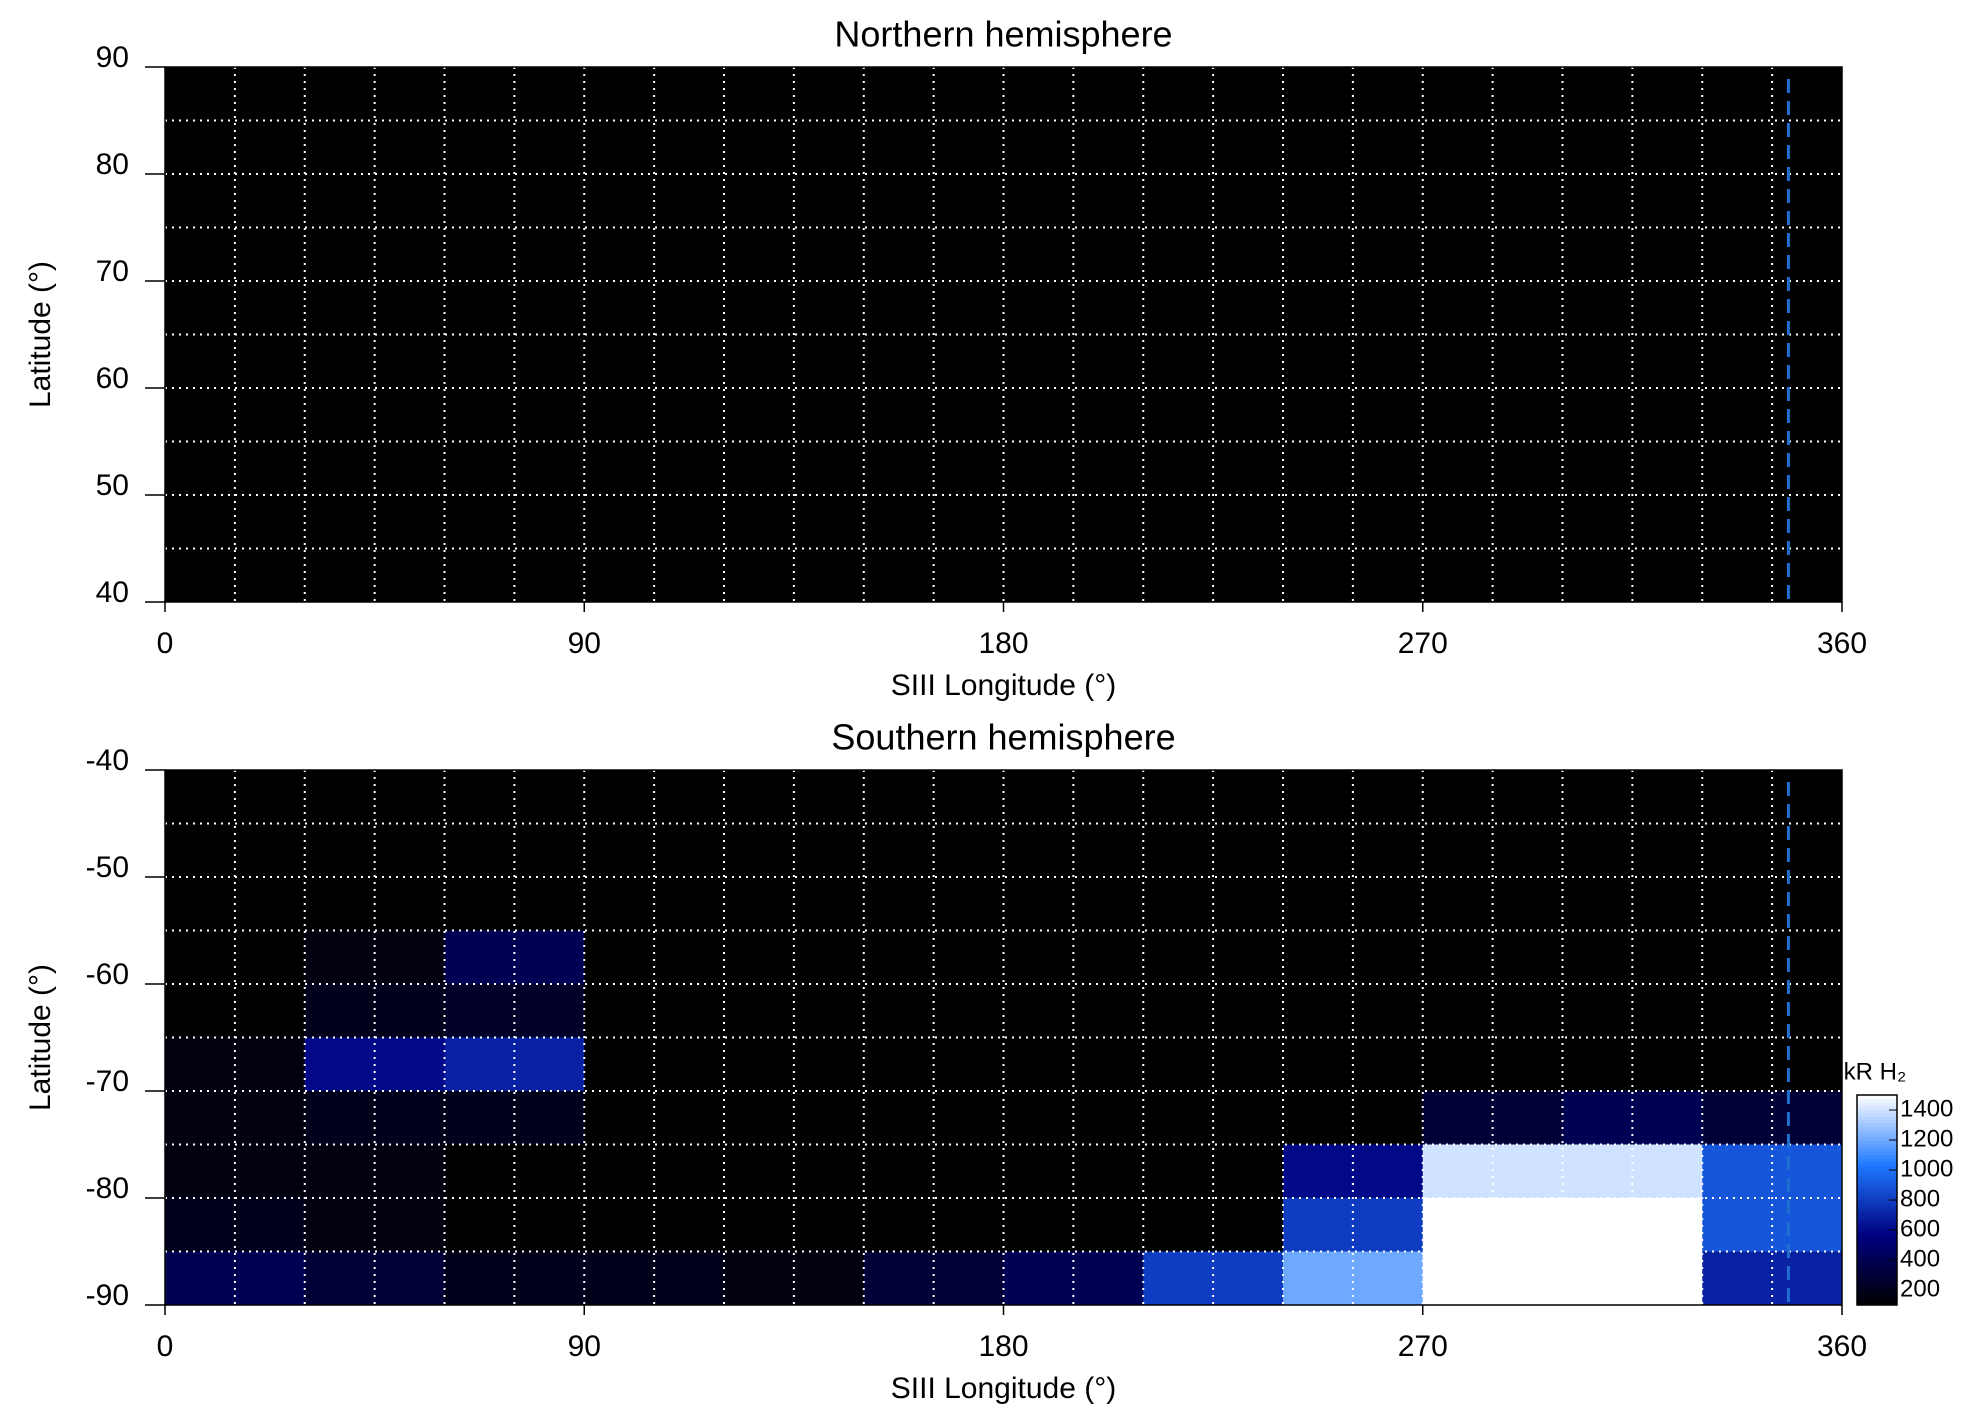 Image resolution: width=1983 pixels, height=1423 pixels. I want to click on colorbar-tick-label: 1400, so click(1926, 1108).